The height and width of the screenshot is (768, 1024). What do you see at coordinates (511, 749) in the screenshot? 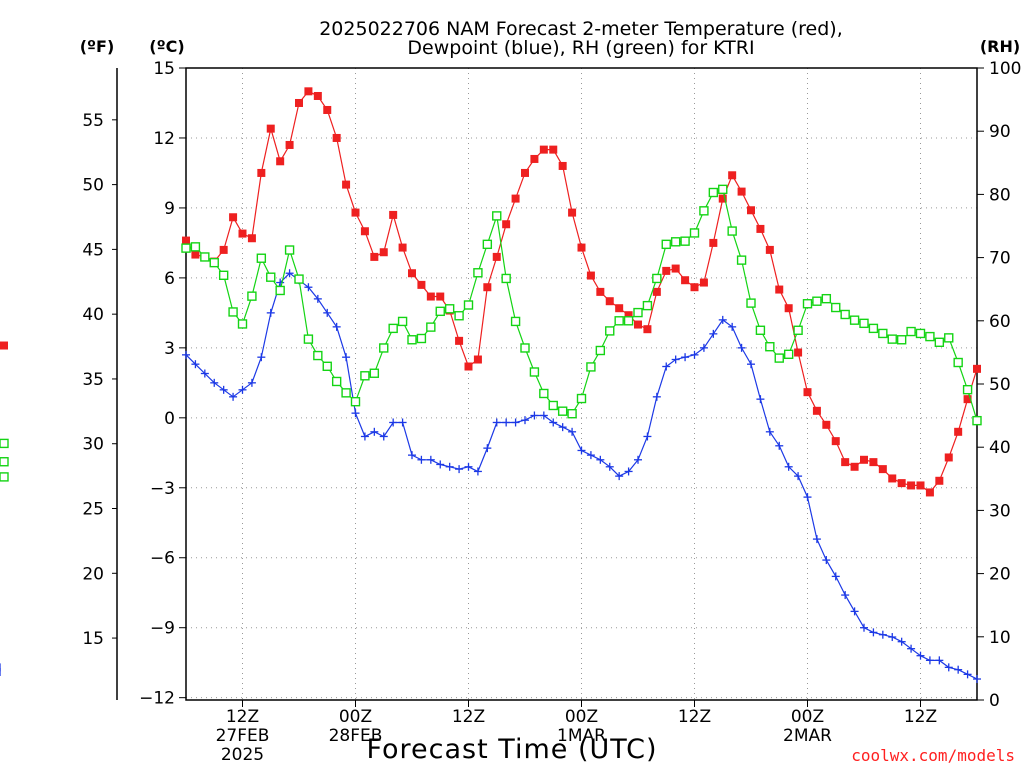
I see `x-axis-label: Forecast Time (UTC)` at bounding box center [511, 749].